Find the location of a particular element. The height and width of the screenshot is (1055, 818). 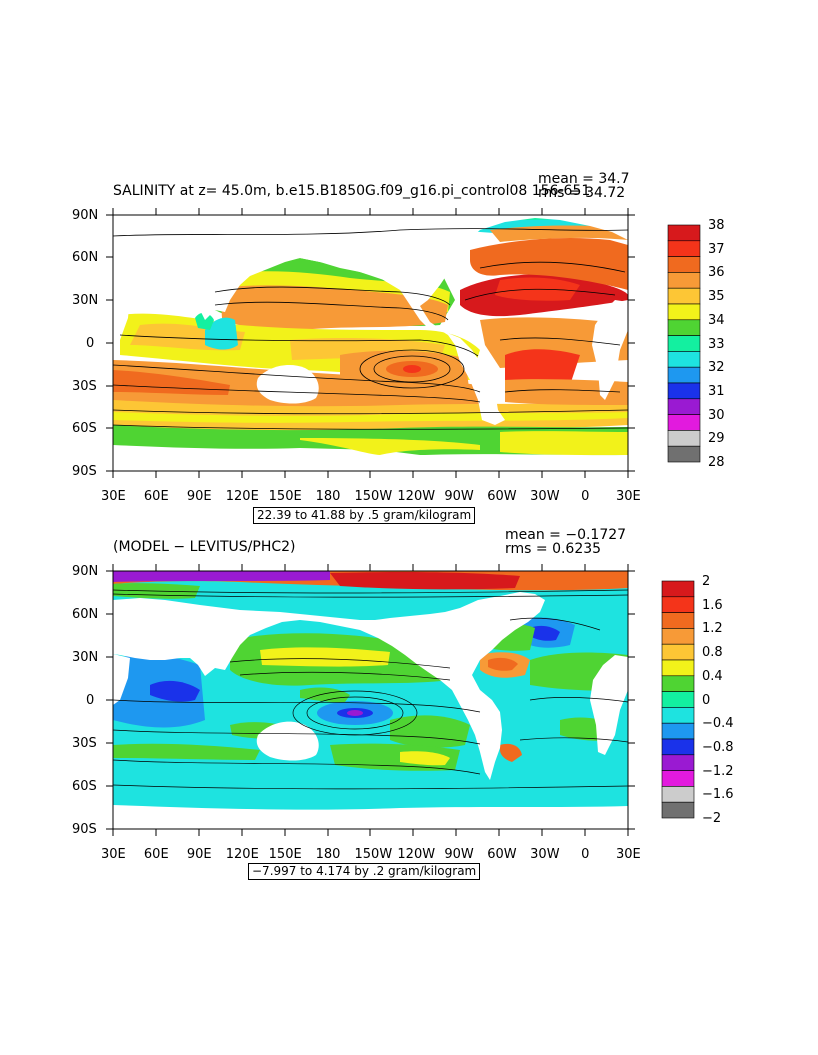

p1-lon-label: 60W is located at coordinates (502, 496).